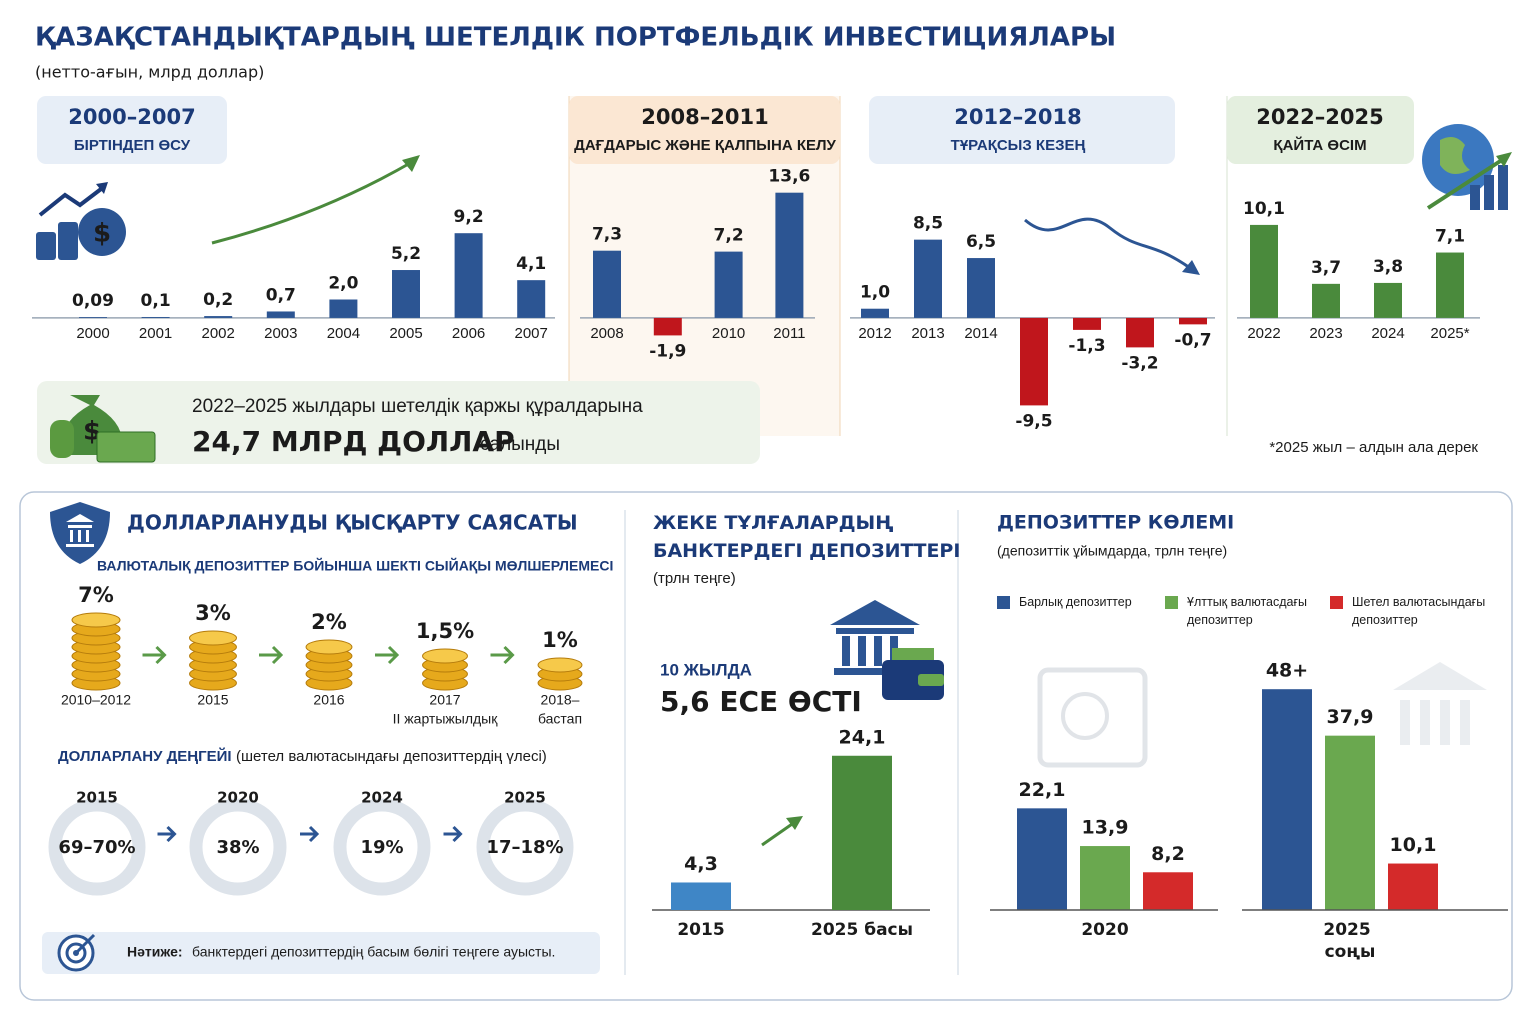 The height and width of the screenshot is (1024, 1536). Describe the element at coordinates (76, 952) in the screenshot. I see `target-icon` at that location.